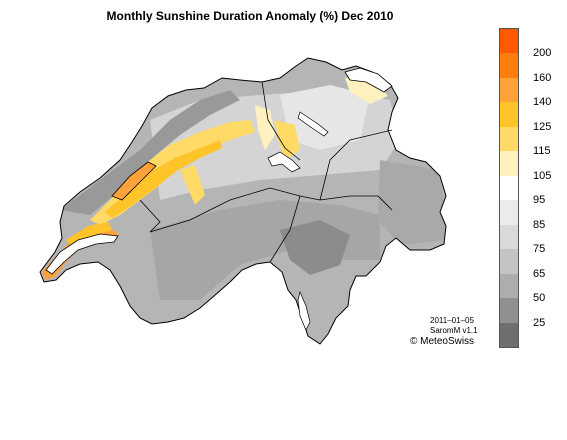  I want to click on lake-zurich, so click(313, 124).